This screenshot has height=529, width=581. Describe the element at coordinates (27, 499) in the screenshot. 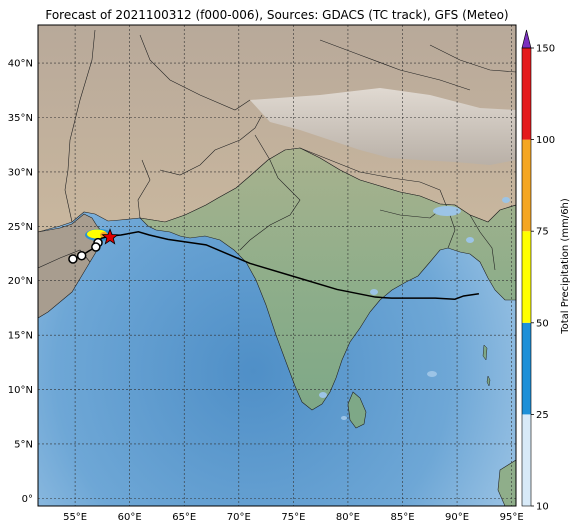

I see `lat-tick-label: 0°` at that location.